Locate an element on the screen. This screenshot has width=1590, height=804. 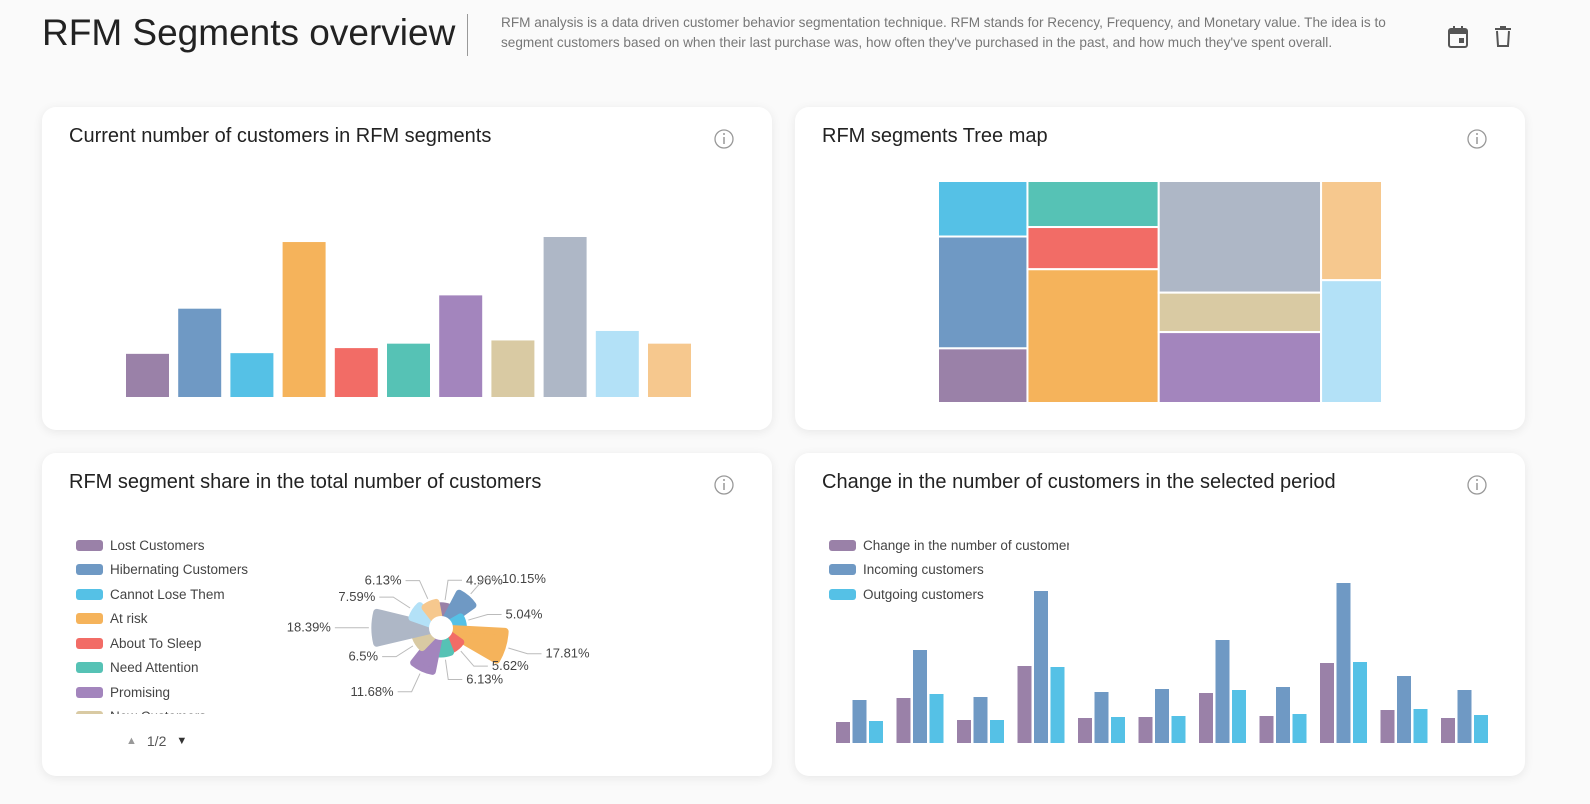
legend-label: Promising is located at coordinates (140, 692).